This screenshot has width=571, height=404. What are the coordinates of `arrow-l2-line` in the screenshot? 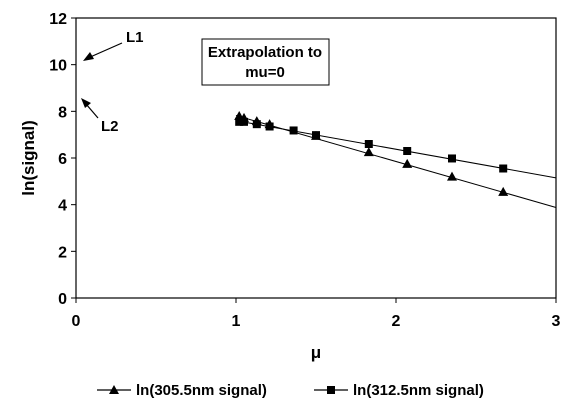 It's located at (92, 111).